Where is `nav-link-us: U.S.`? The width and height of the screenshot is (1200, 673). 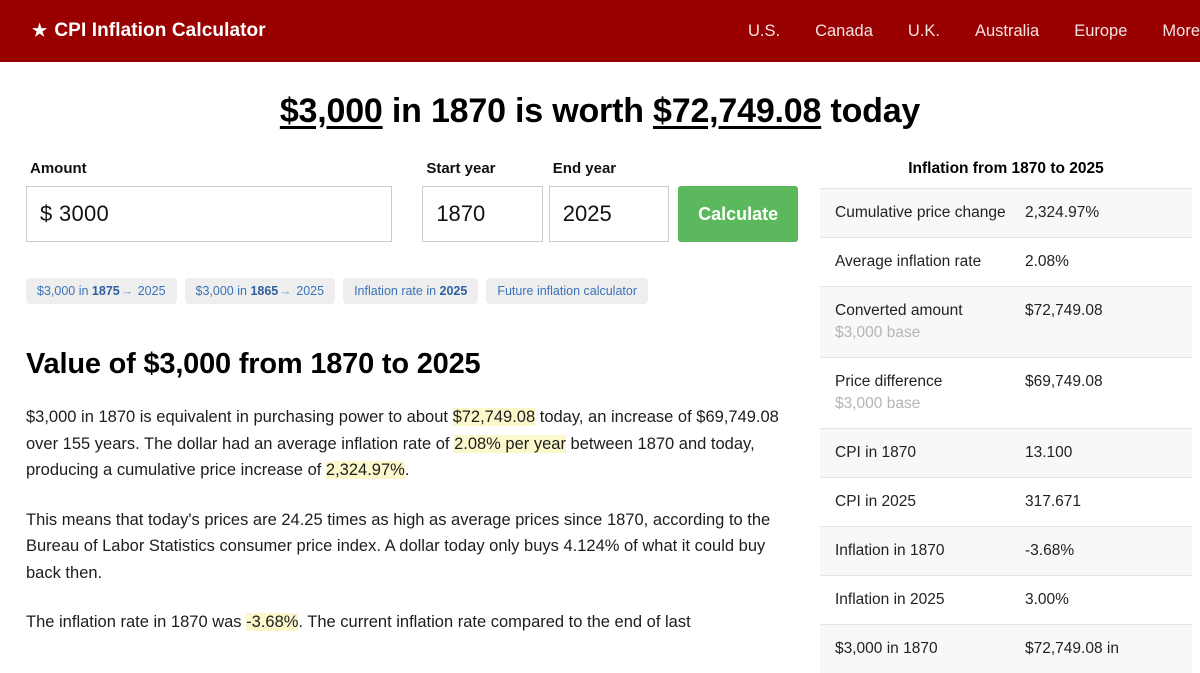
nav-link-us: U.S. is located at coordinates (764, 31).